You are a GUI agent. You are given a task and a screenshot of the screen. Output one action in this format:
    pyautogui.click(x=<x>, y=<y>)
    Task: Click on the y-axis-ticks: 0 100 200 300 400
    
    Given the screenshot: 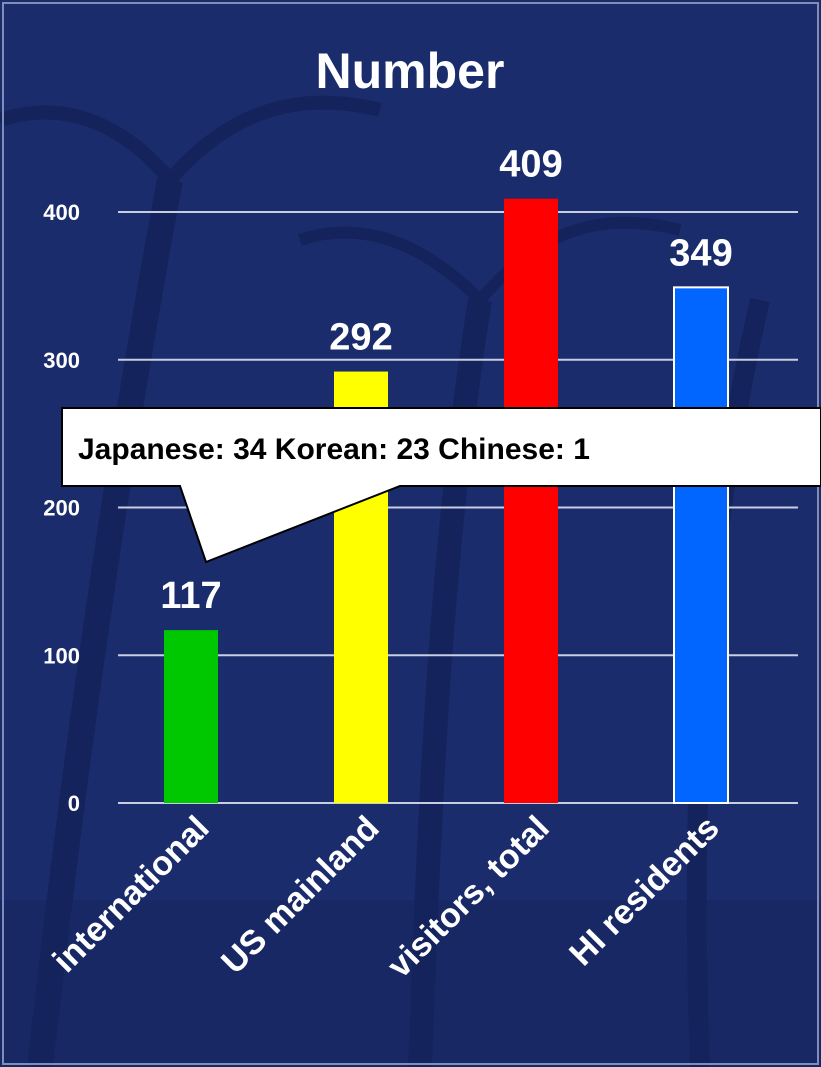 What is the action you would take?
    pyautogui.click(x=61, y=508)
    